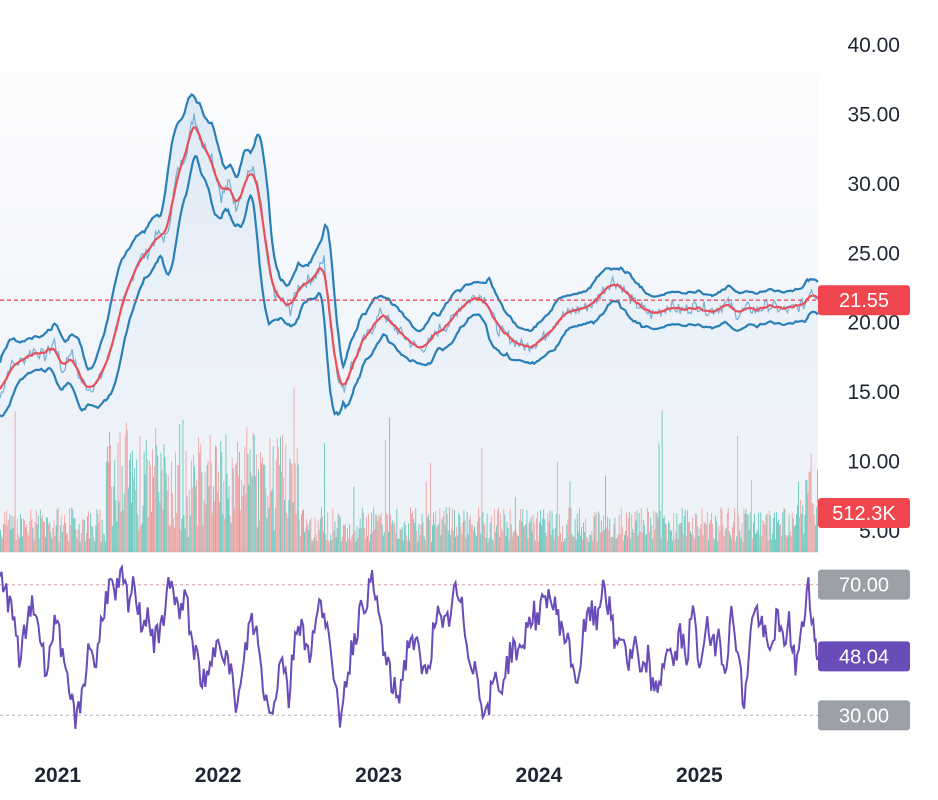 This screenshot has height=800, width=938. Describe the element at coordinates (864, 656) in the screenshot. I see `rsi-value-tag-box` at that location.